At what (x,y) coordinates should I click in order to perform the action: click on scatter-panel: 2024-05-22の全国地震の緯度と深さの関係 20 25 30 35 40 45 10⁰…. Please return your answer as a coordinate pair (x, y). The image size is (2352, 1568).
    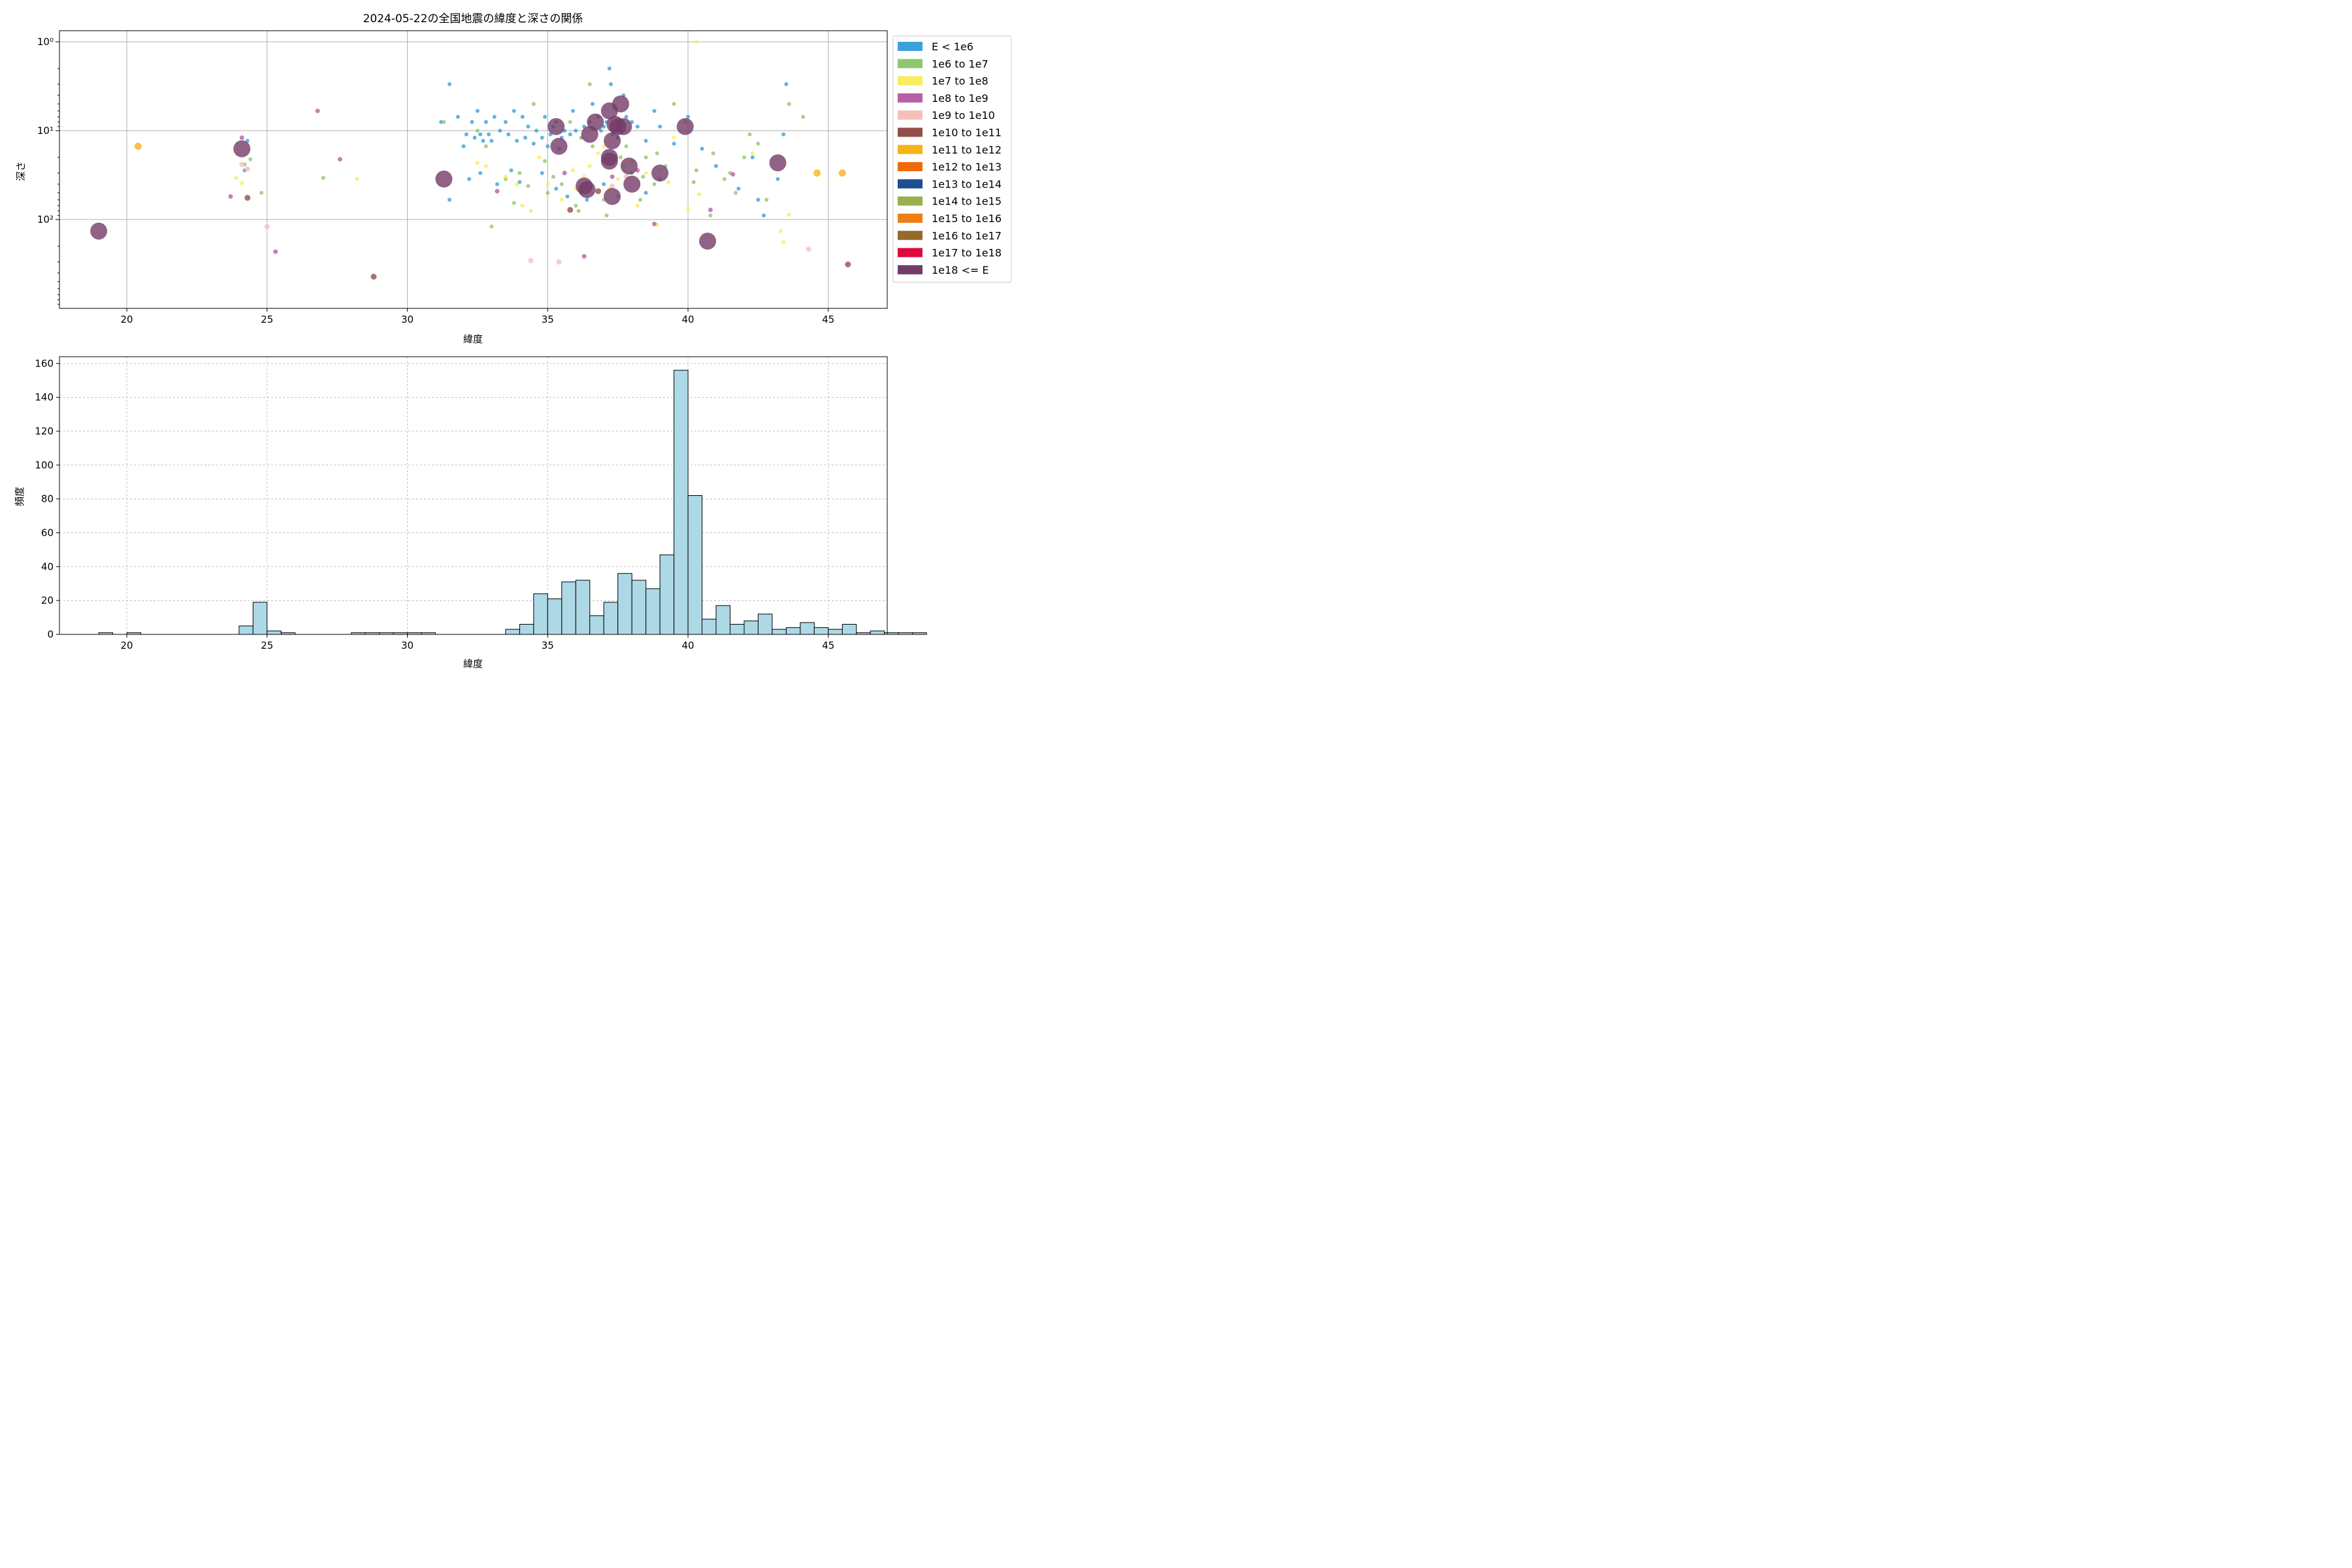
    Looking at the image, I should click on (513, 178).